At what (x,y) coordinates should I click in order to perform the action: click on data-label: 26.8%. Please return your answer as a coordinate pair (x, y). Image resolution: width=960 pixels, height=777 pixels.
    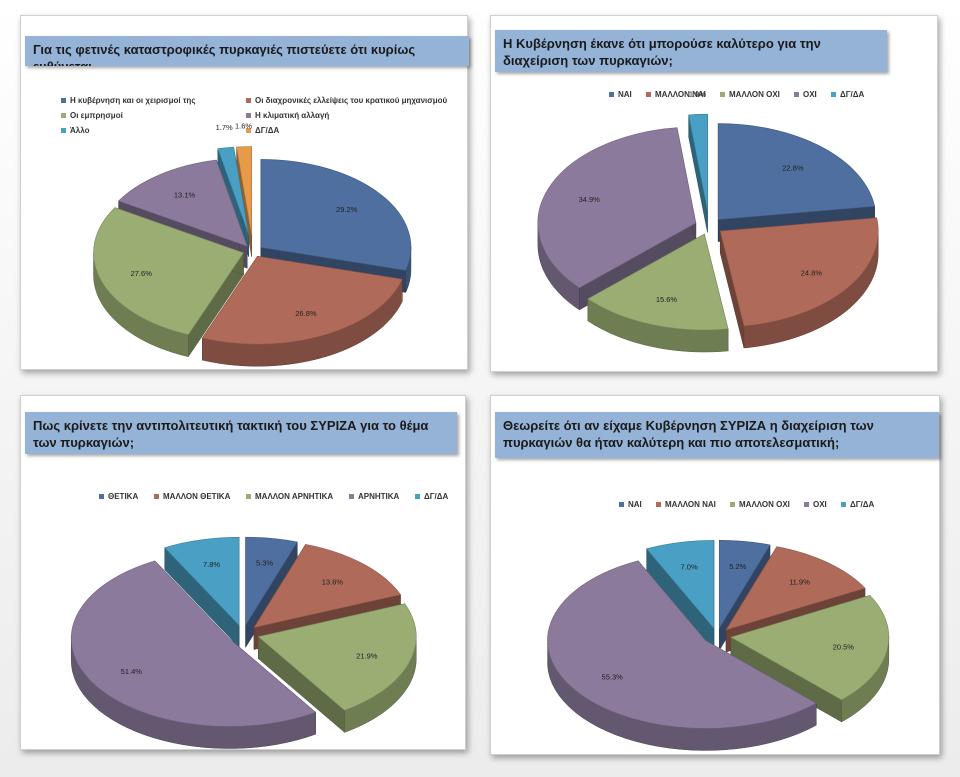
    Looking at the image, I should click on (306, 313).